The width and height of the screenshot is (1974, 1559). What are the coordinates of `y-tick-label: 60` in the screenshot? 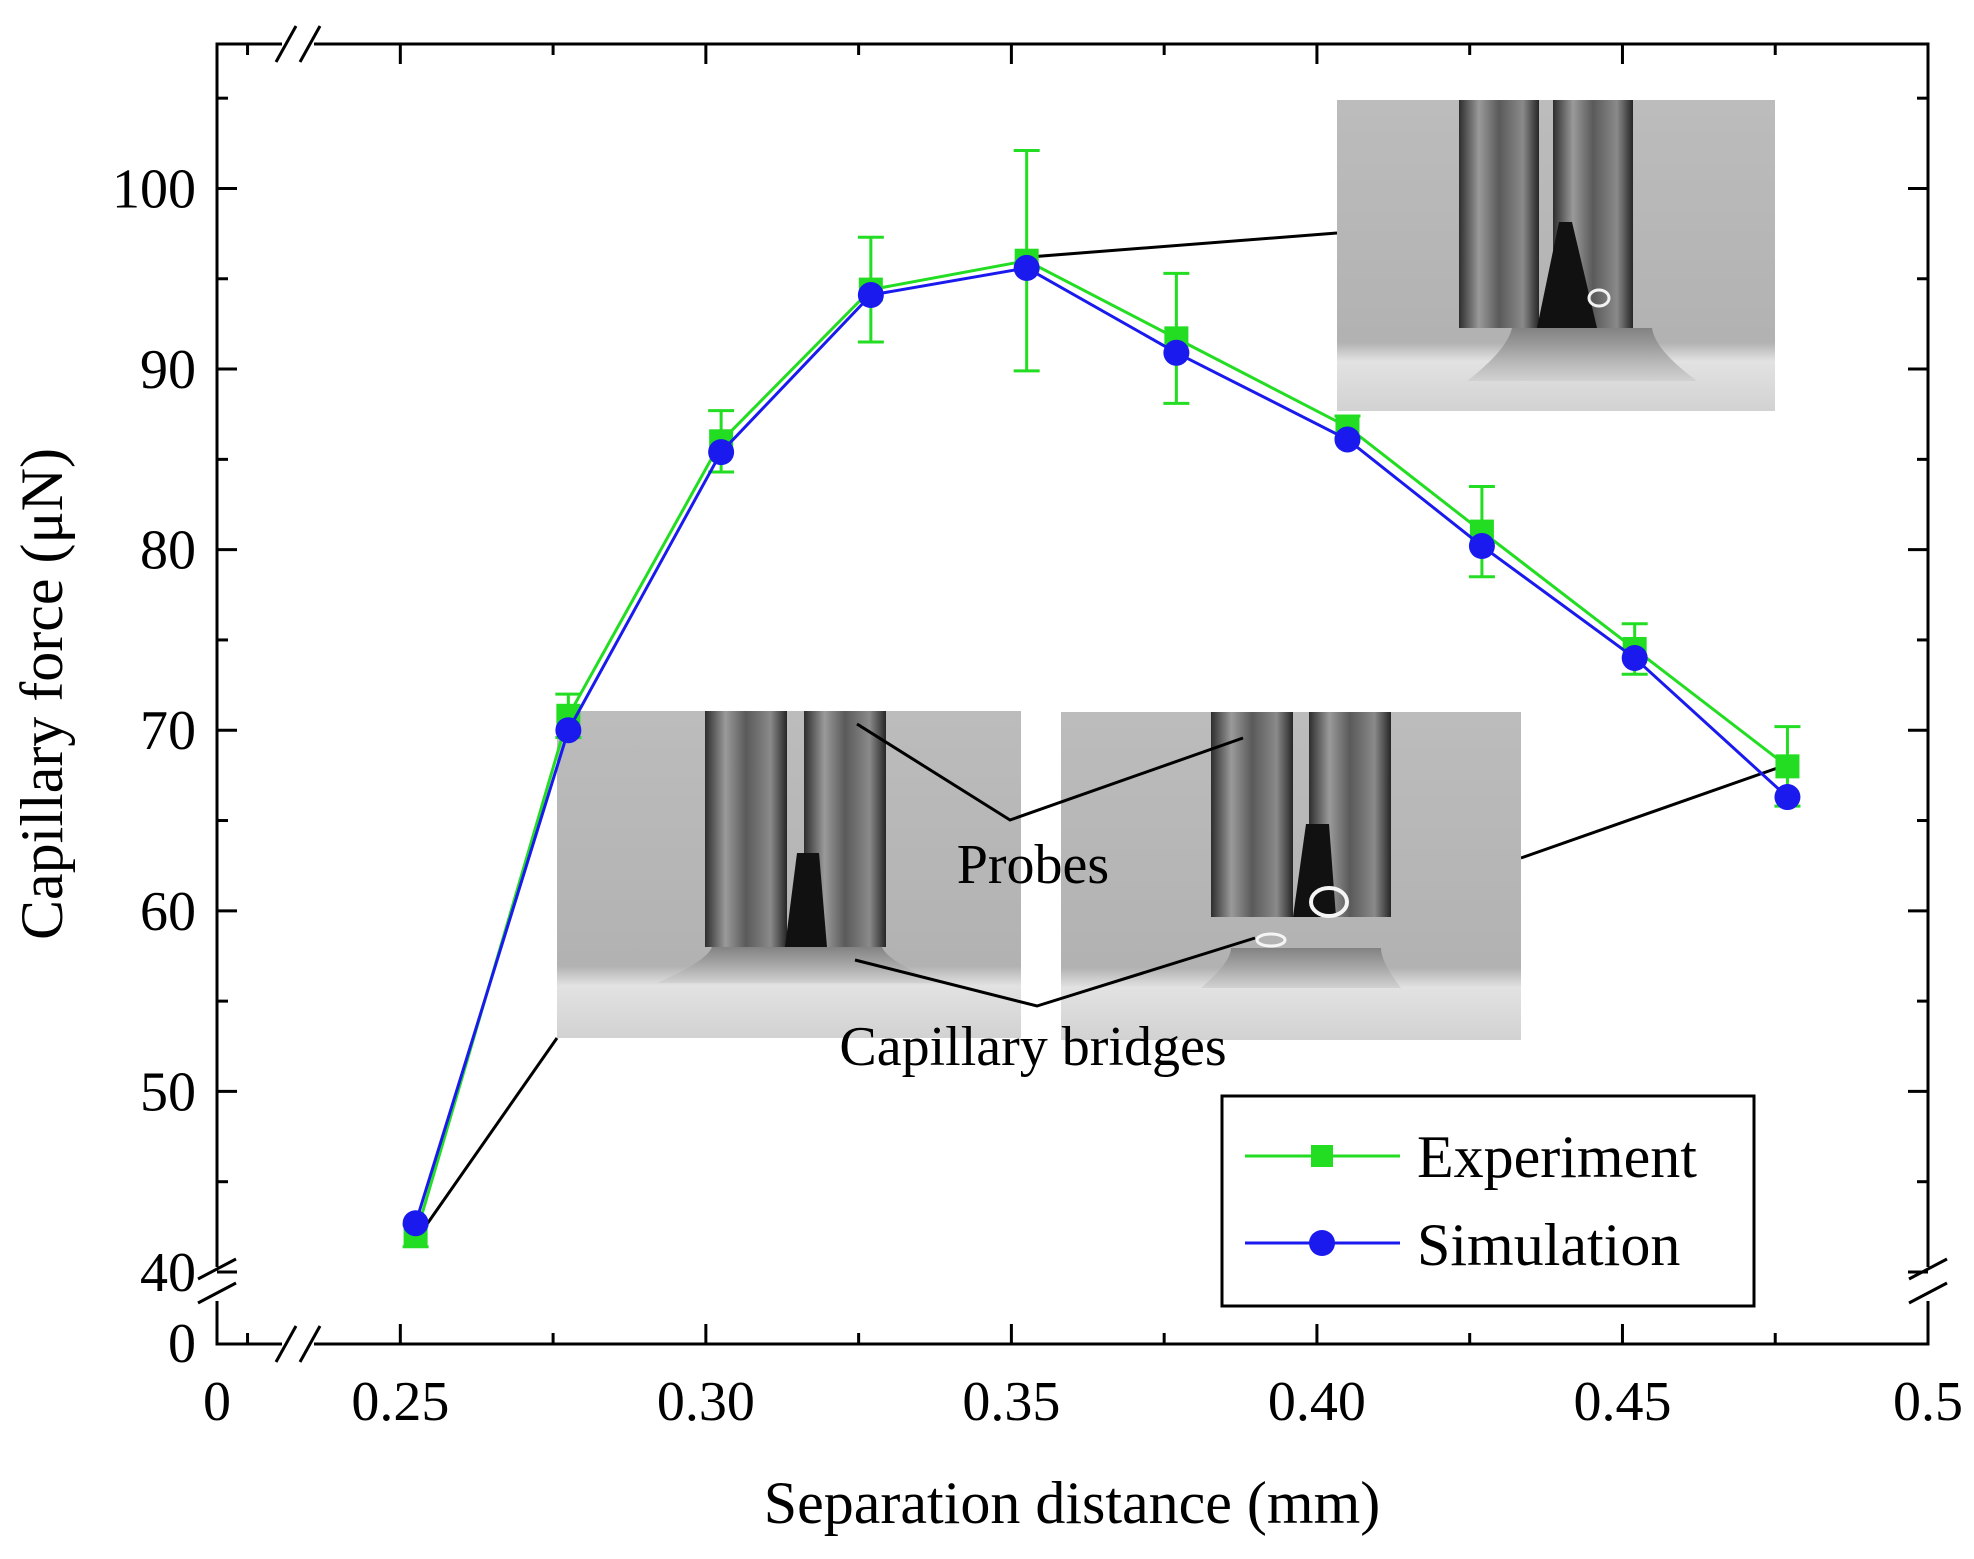 It's located at (168, 912).